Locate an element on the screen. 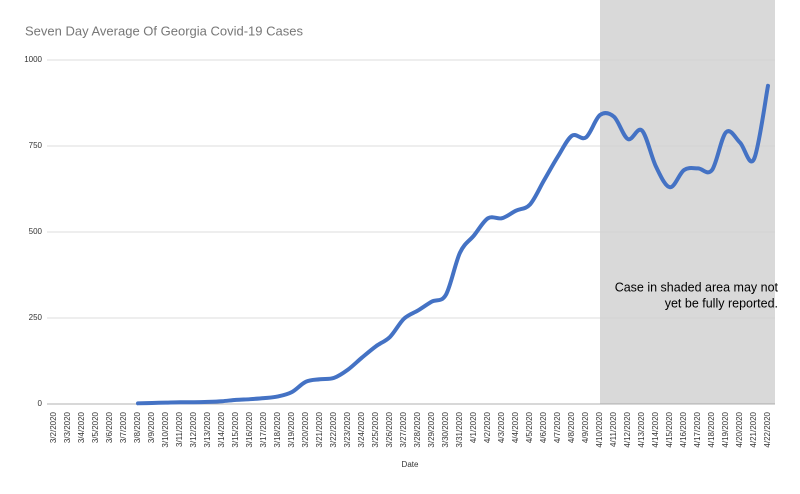 The height and width of the screenshot is (494, 800). x-tick-label: 3/7/2020 is located at coordinates (123, 427).